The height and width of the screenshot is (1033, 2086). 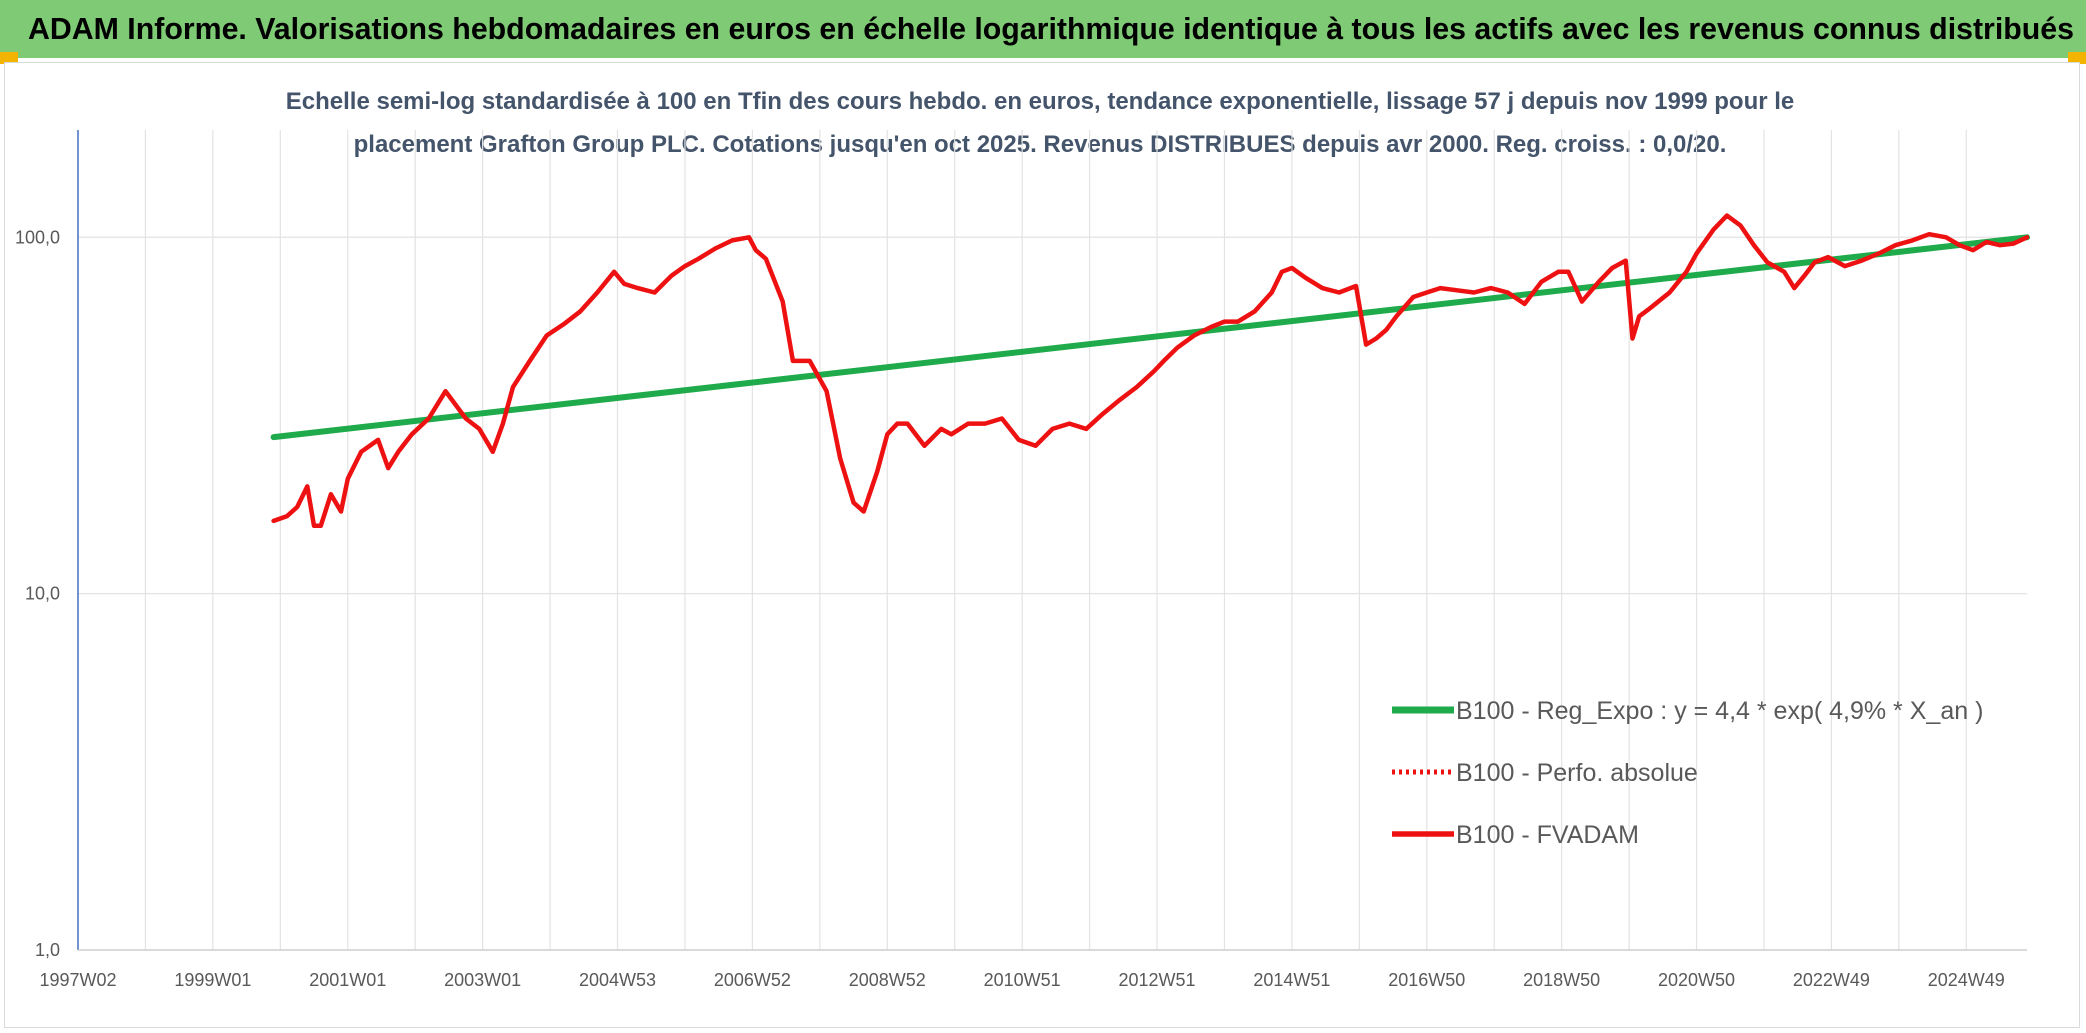 What do you see at coordinates (1577, 773) in the screenshot?
I see `legend-label-1: B100 - Perfo. absolue` at bounding box center [1577, 773].